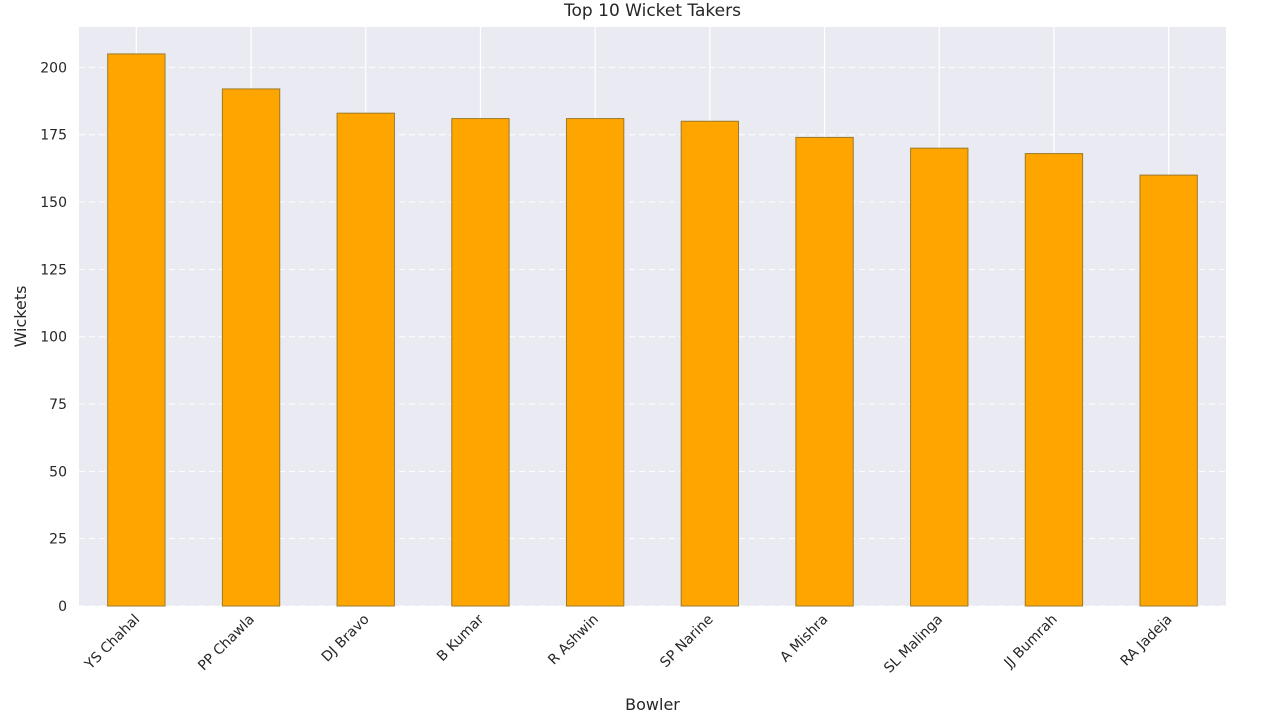 This screenshot has height=721, width=1264. What do you see at coordinates (652, 11) in the screenshot?
I see `chart-title: Top 10 Wicket Takers` at bounding box center [652, 11].